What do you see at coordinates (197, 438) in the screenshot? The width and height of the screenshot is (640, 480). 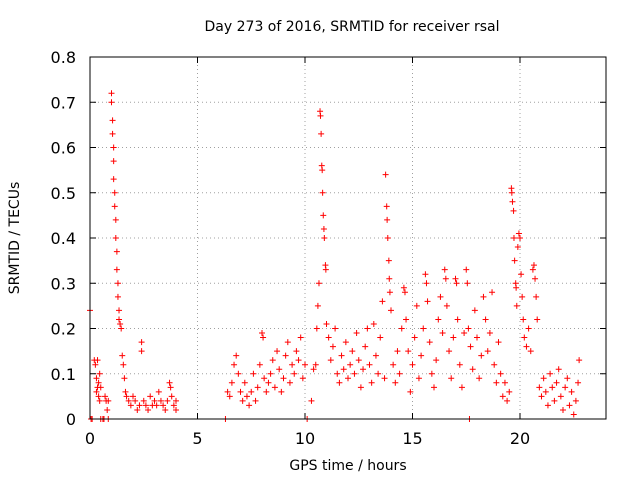 I see `x-tick-label: 5` at bounding box center [197, 438].